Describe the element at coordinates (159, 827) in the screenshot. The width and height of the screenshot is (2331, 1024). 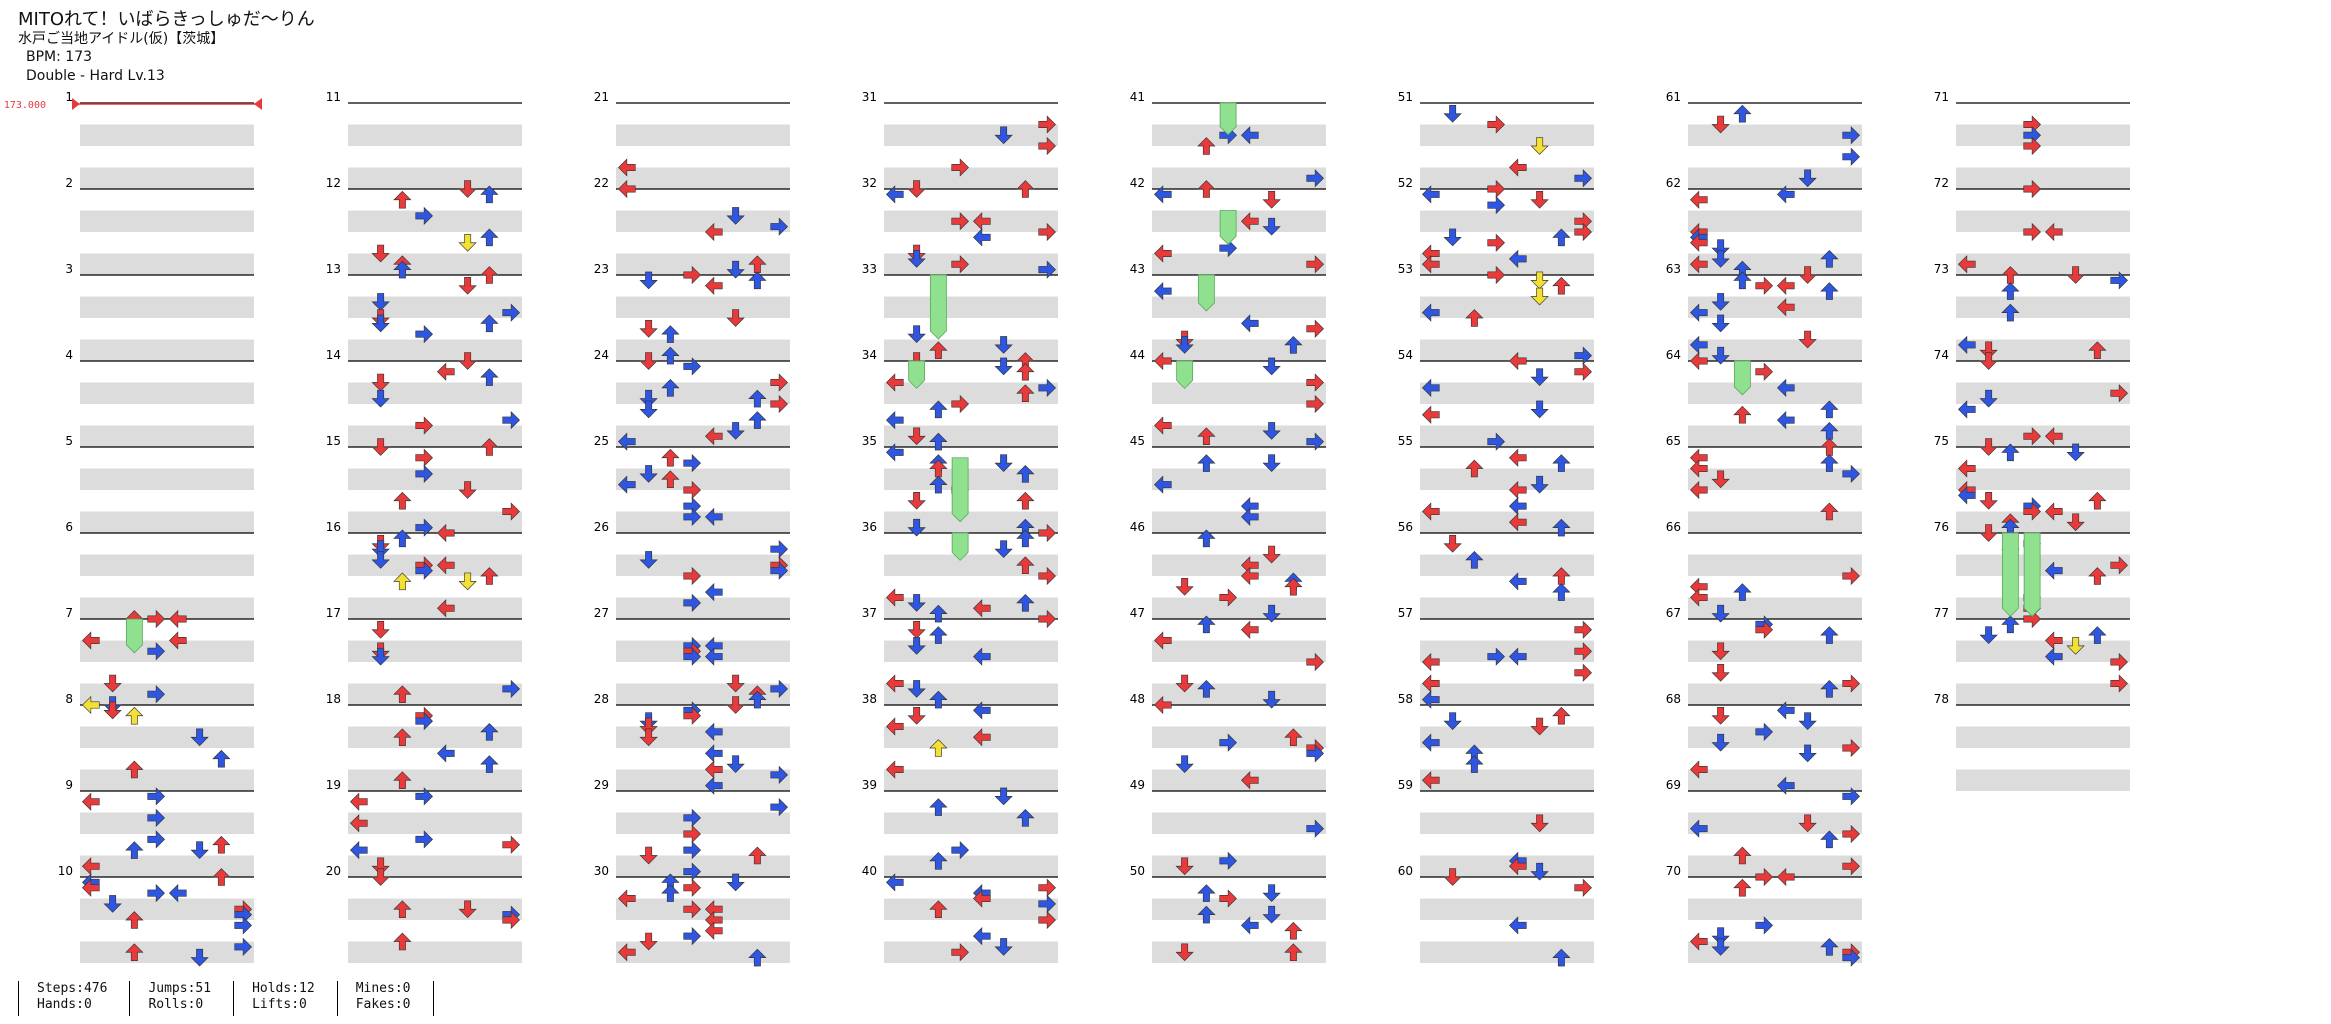
I see `measure: 9` at that location.